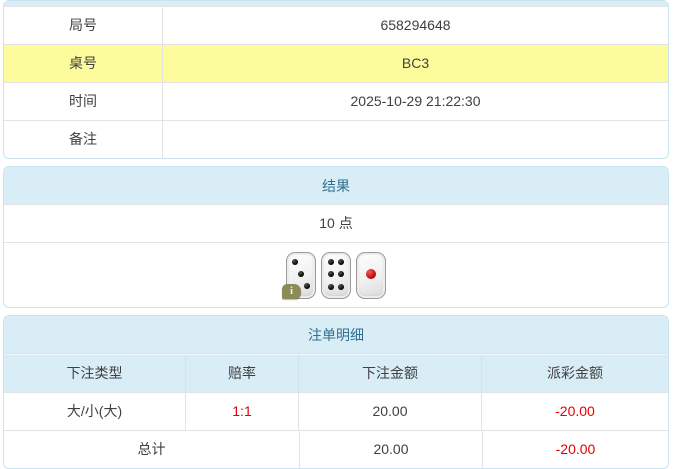  What do you see at coordinates (242, 373) in the screenshot?
I see `col-header-odds: 赔率` at bounding box center [242, 373].